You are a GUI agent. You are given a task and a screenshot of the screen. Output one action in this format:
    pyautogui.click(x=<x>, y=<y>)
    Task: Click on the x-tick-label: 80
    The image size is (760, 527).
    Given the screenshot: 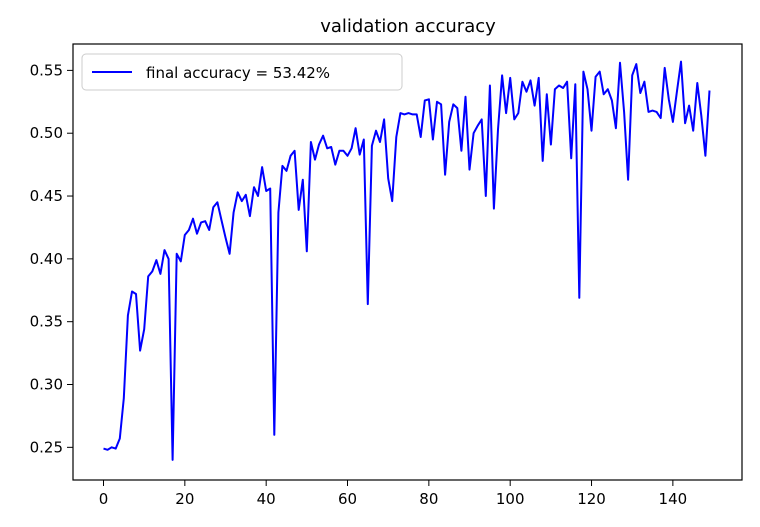 What is the action you would take?
    pyautogui.click(x=428, y=499)
    